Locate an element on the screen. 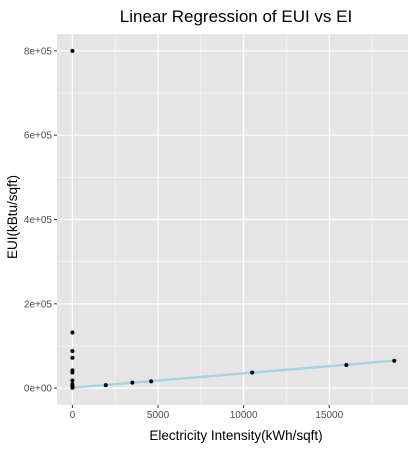 The height and width of the screenshot is (449, 416). y-tick-label: 0e+00 is located at coordinates (38, 389).